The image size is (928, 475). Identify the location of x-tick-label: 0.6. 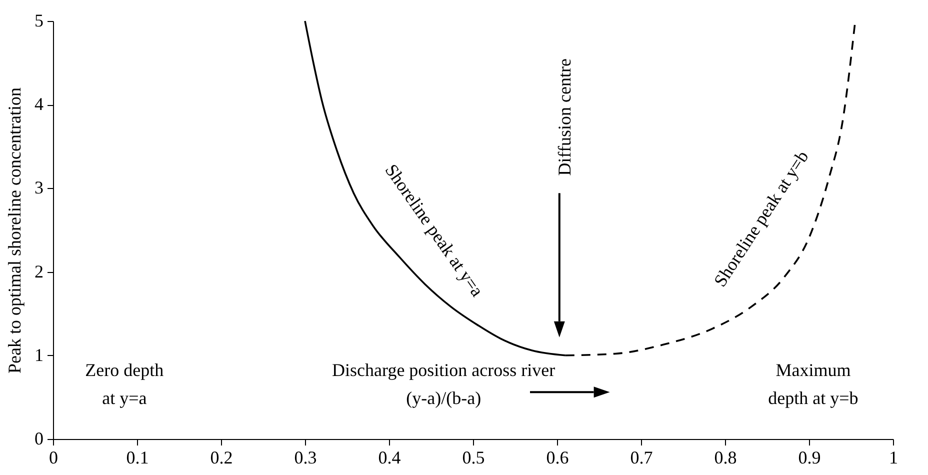
(557, 458).